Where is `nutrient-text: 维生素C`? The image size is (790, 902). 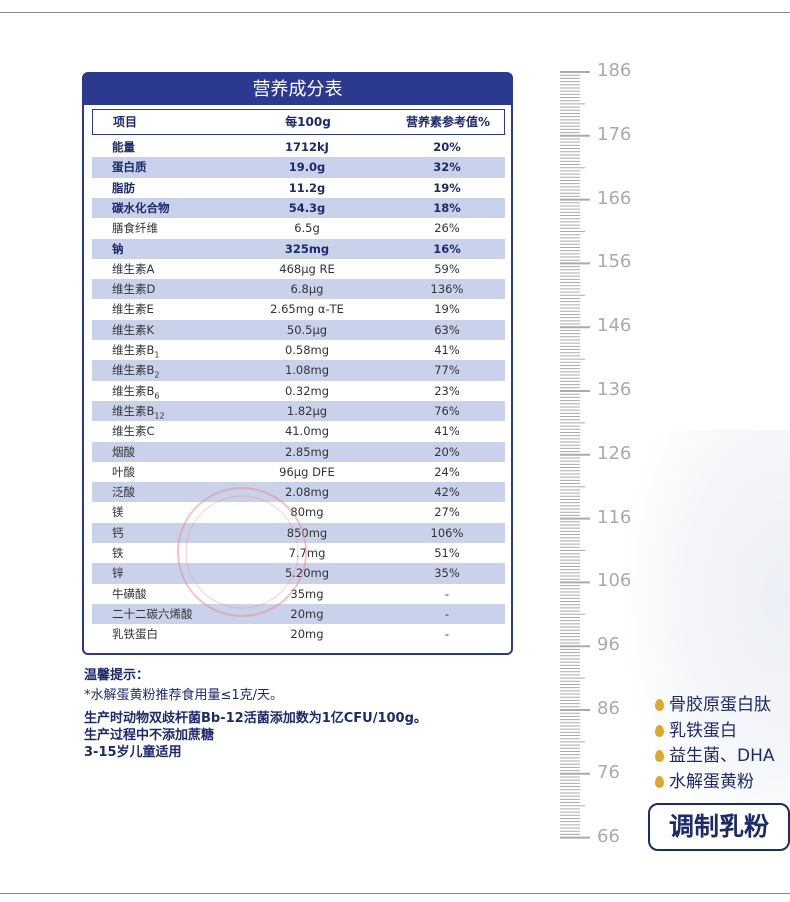 nutrient-text: 维生素C is located at coordinates (133, 431).